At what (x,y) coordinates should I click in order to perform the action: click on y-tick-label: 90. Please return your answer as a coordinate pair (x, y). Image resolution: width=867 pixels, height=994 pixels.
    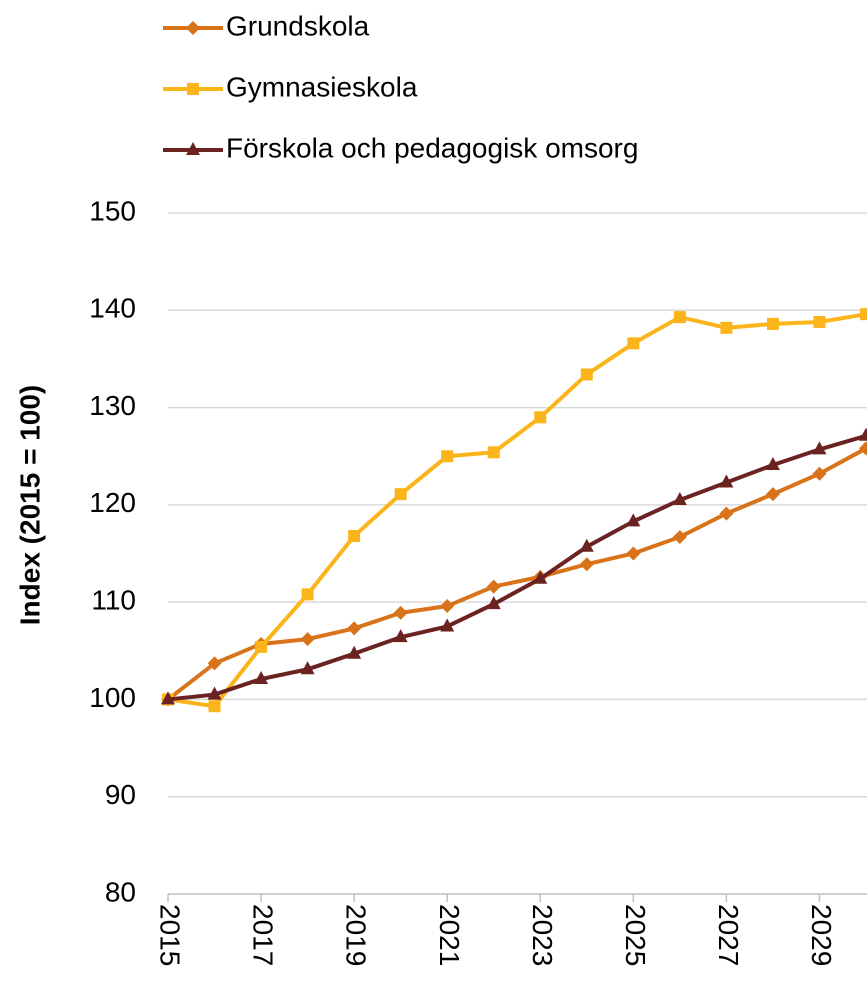
    Looking at the image, I should click on (120, 794).